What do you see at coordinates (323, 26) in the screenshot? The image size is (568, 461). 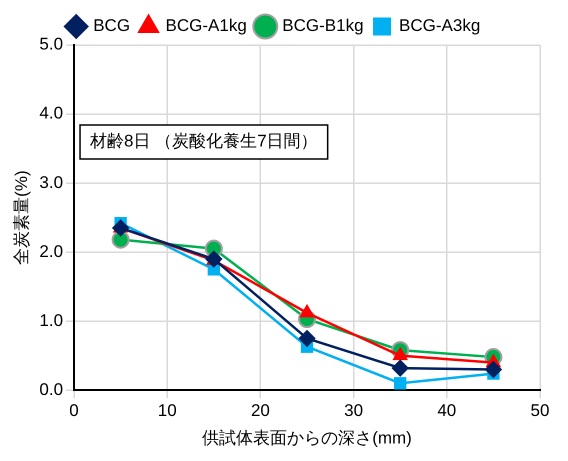 I see `legend-label: BCG-B1kg` at bounding box center [323, 26].